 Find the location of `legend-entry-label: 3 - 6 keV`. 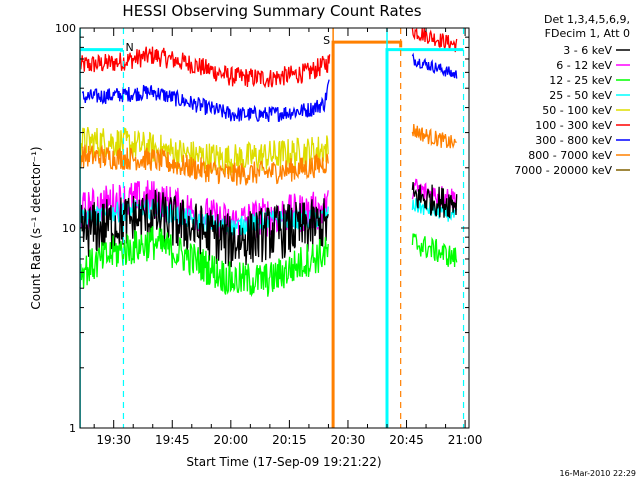

legend-entry-label: 3 - 6 keV is located at coordinates (587, 50).